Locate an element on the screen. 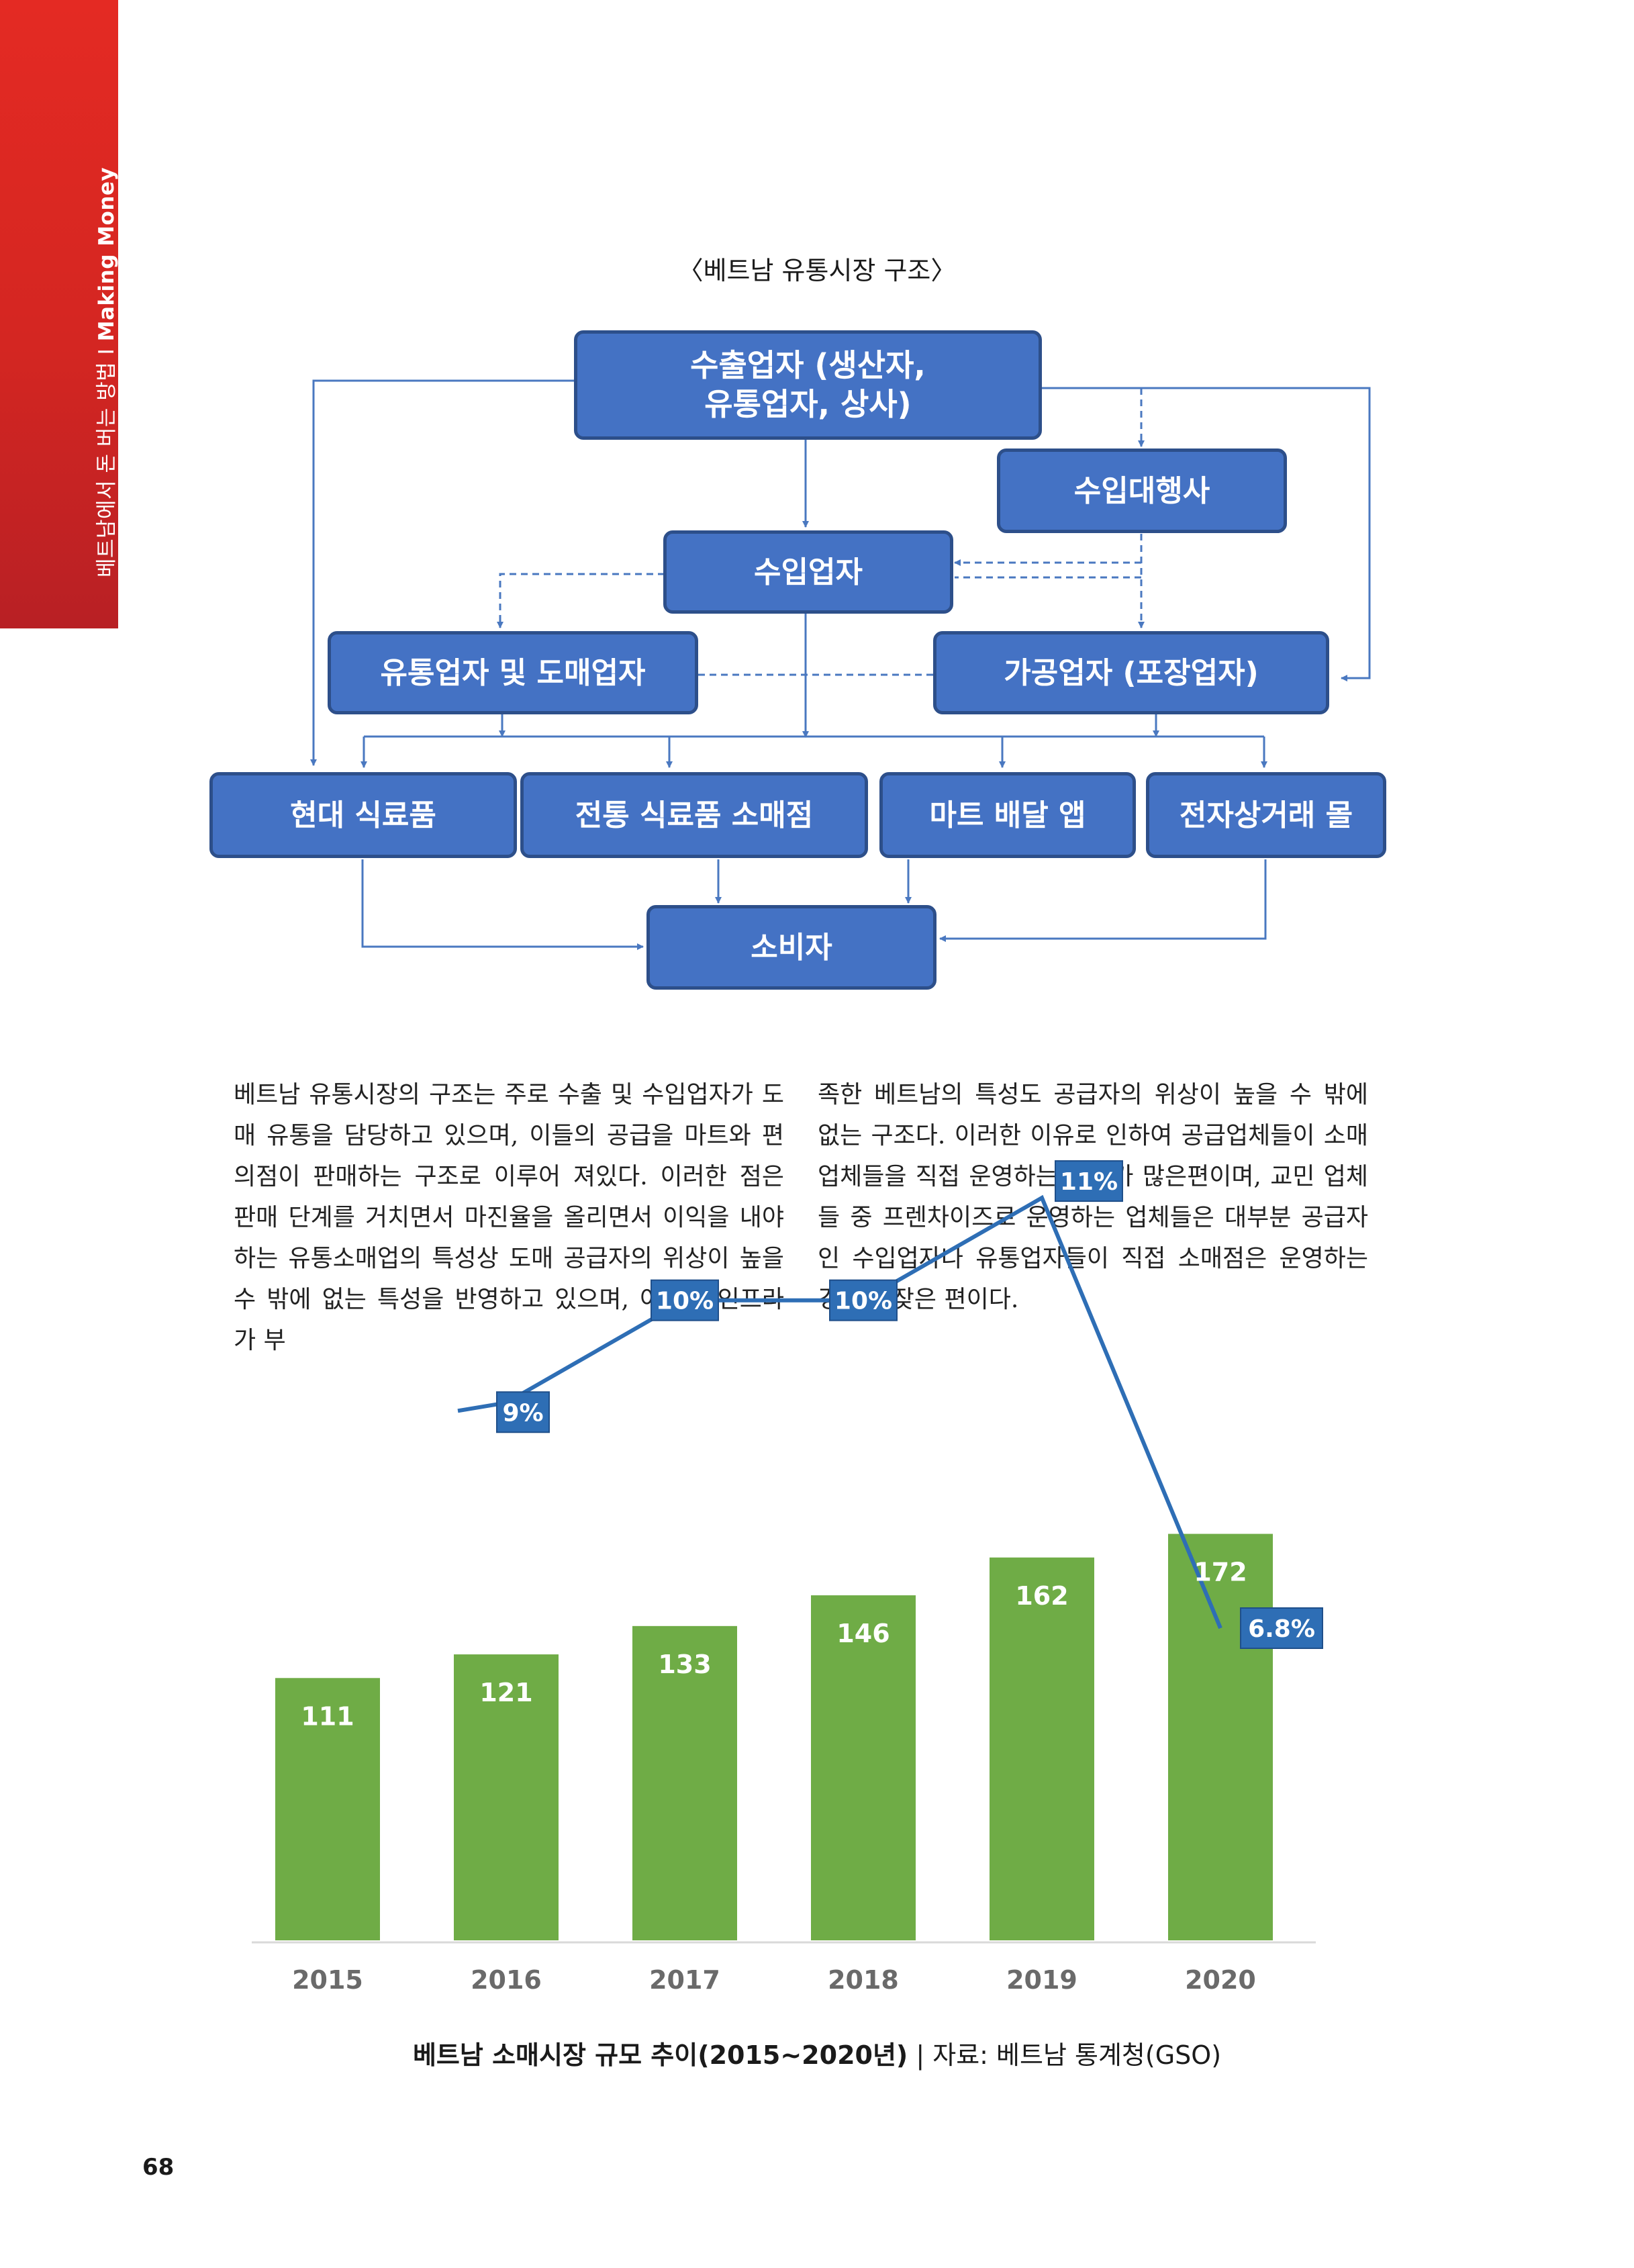  chart-x-tick-label: 2020 is located at coordinates (1220, 1980).